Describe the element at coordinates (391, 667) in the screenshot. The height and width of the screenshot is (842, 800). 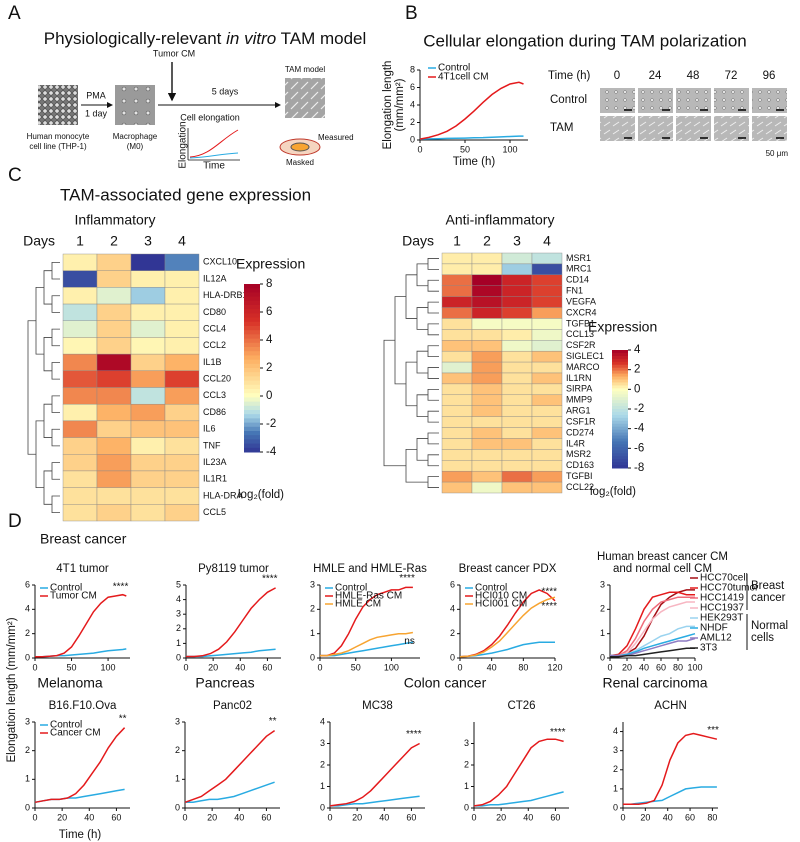
I see `x-tick-label: 100` at that location.